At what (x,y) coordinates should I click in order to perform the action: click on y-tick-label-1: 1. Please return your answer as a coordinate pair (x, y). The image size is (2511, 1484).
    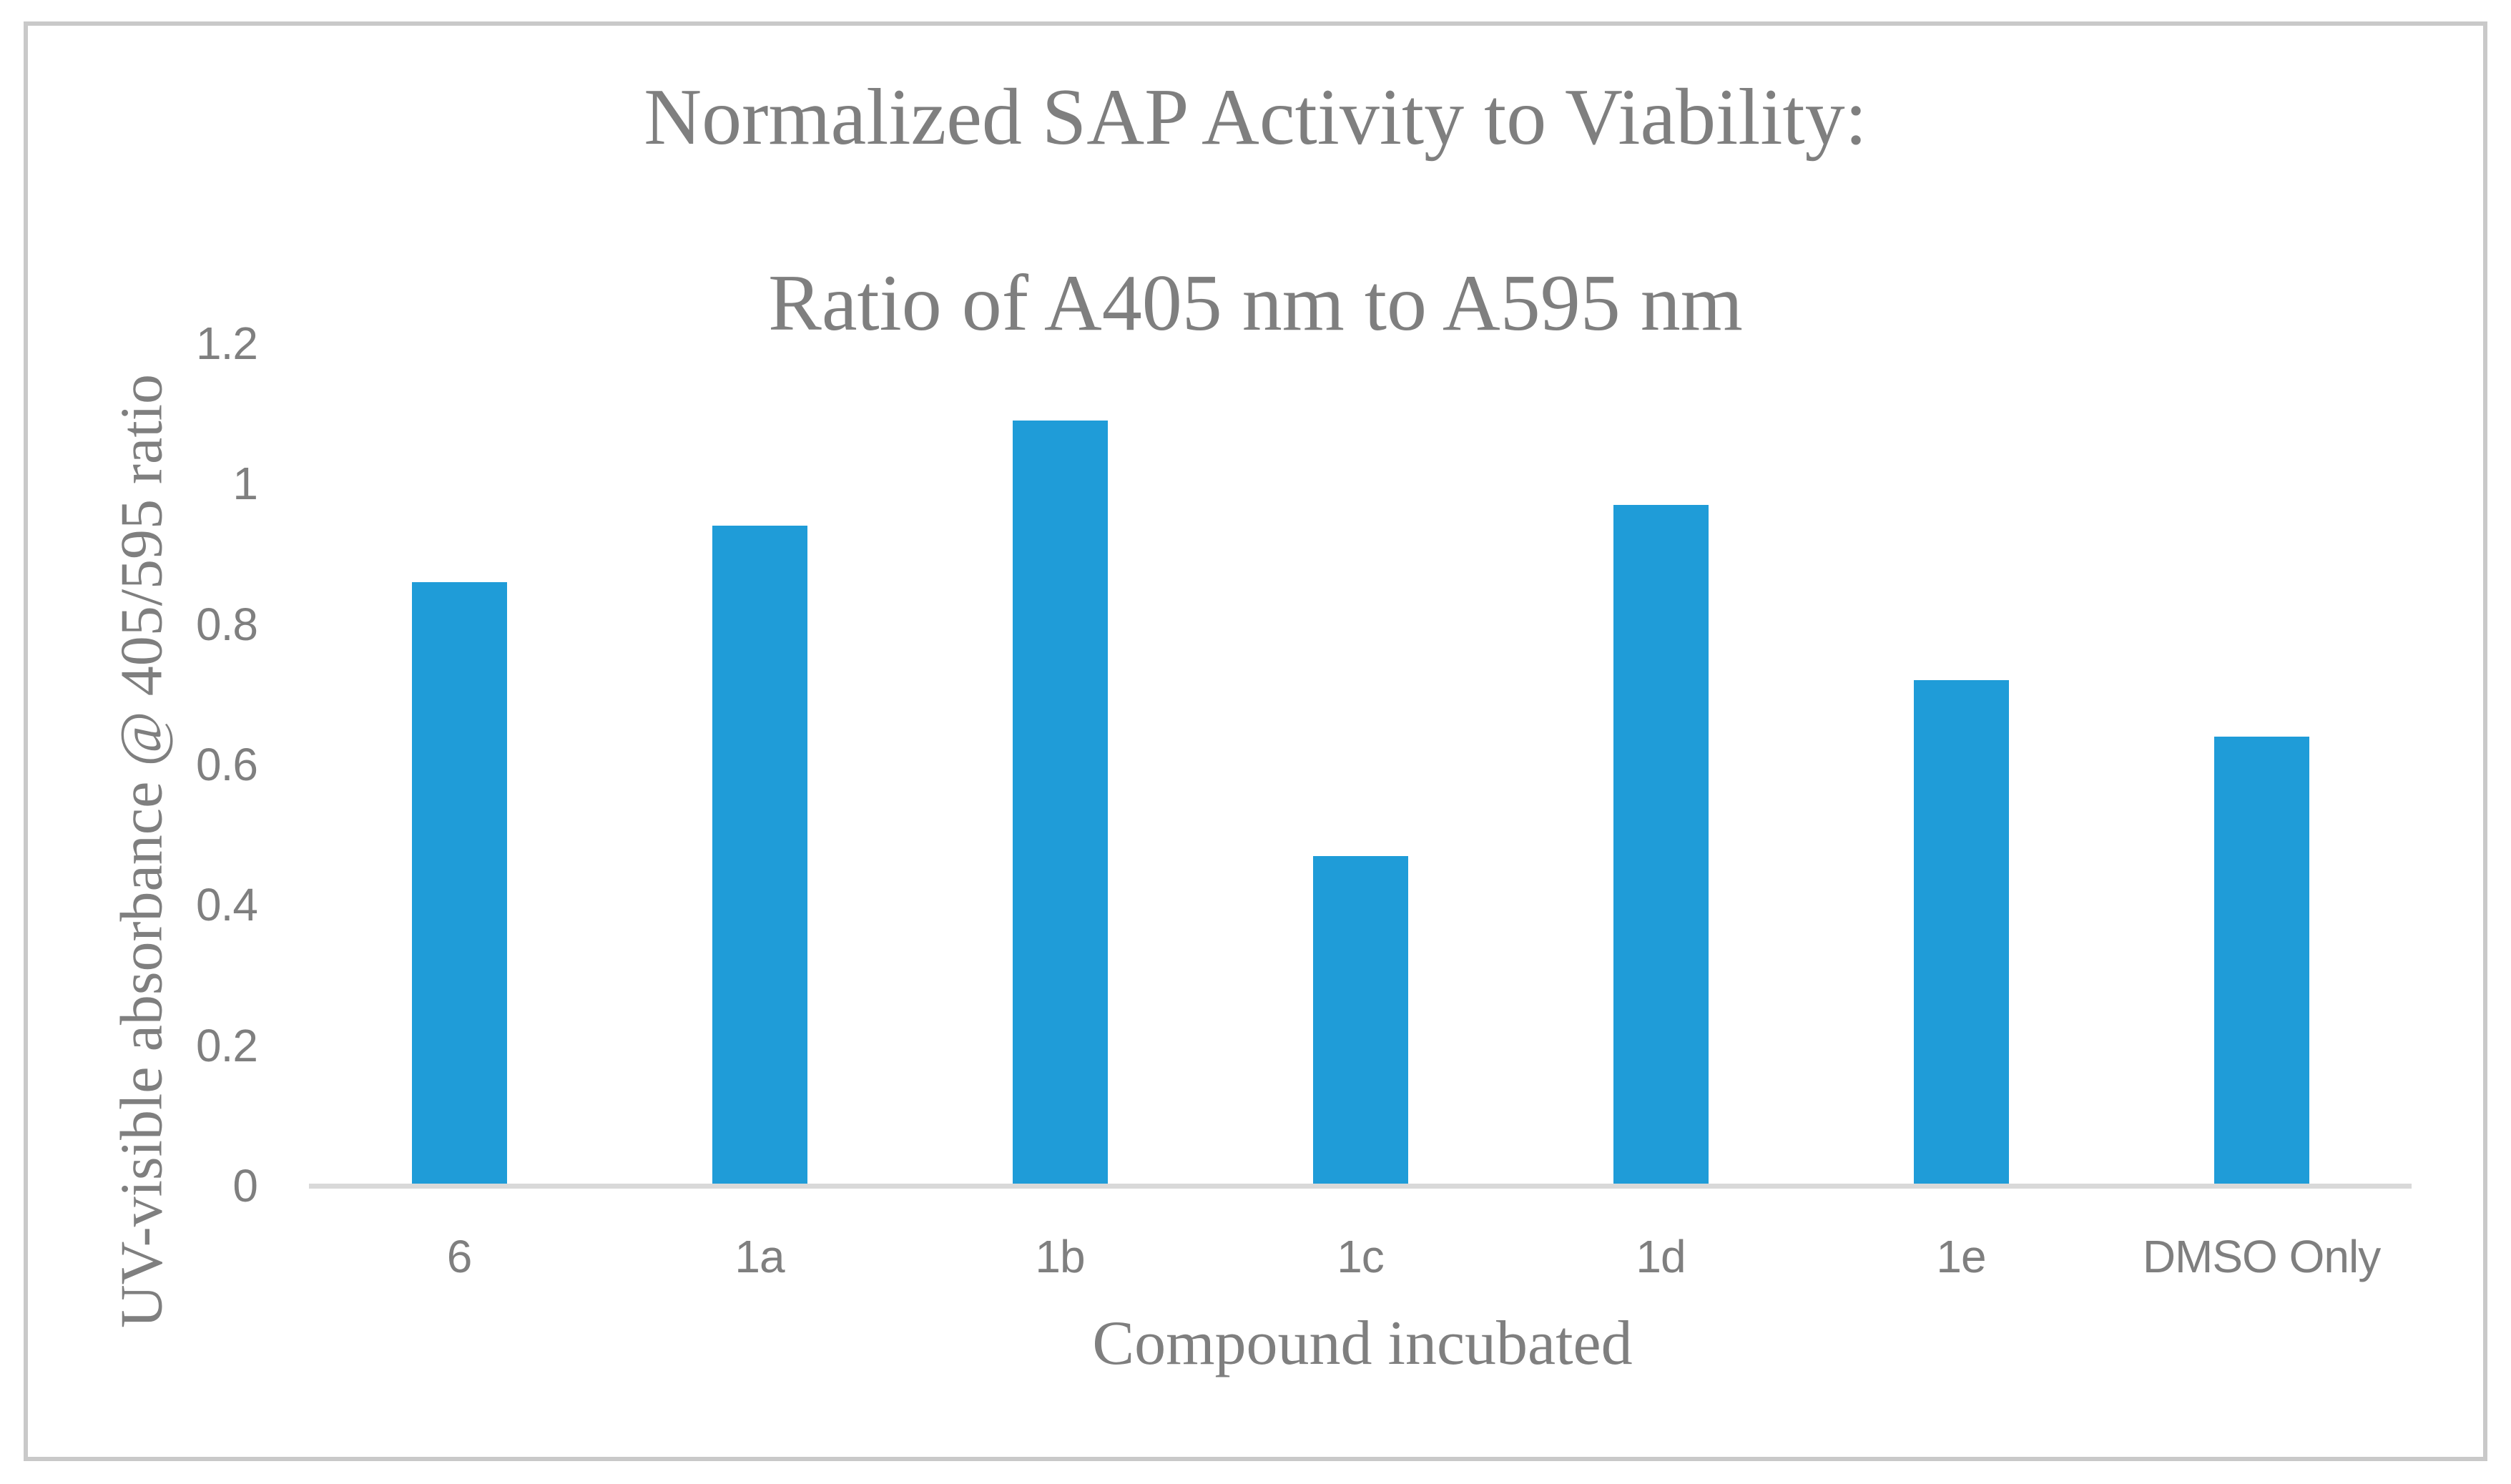
    Looking at the image, I should click on (245, 484).